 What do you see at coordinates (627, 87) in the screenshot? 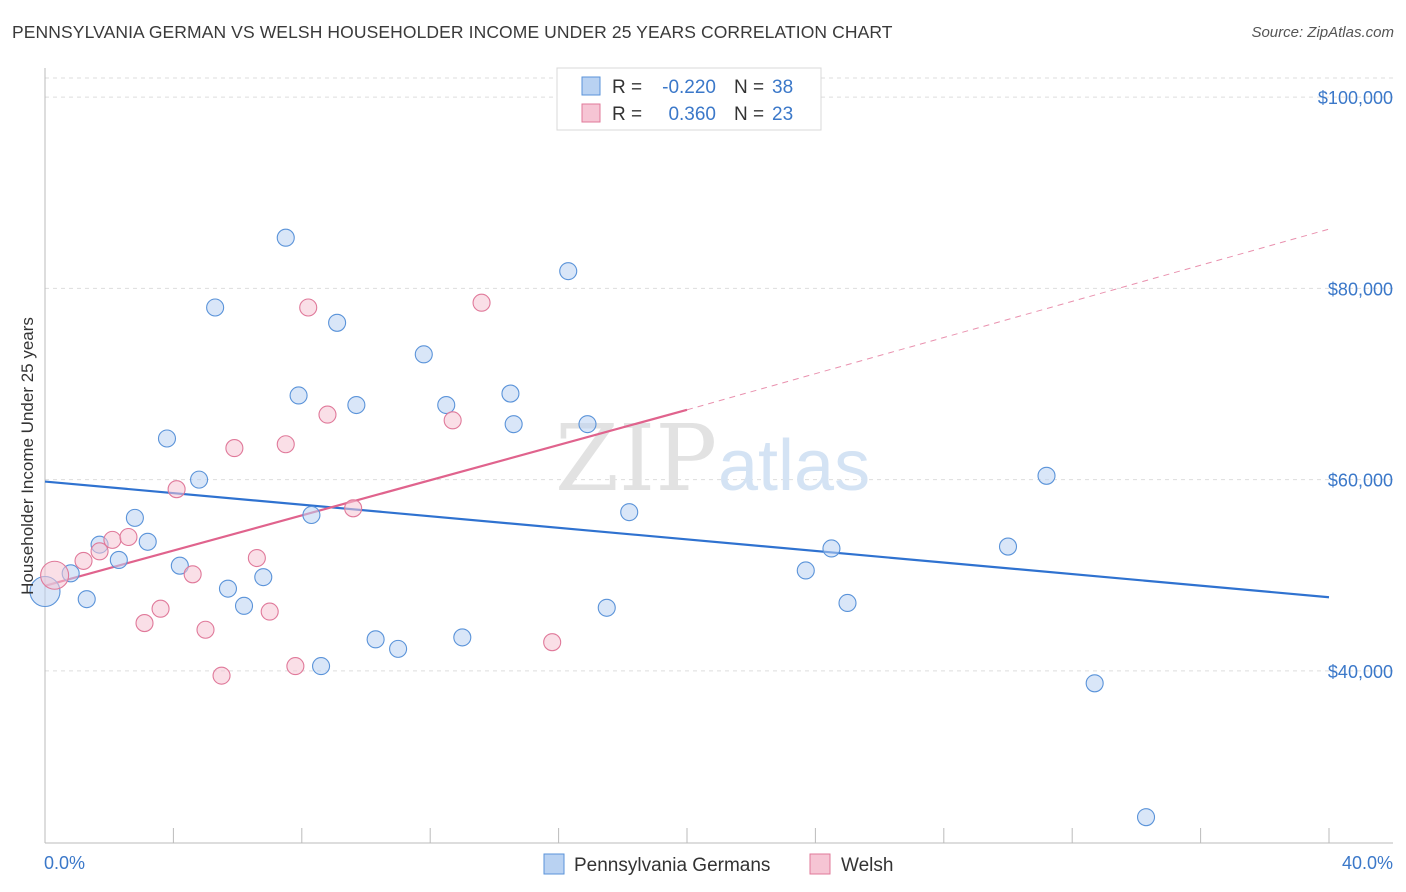
I see `stats-legend-r-label-1: R =` at bounding box center [627, 87].